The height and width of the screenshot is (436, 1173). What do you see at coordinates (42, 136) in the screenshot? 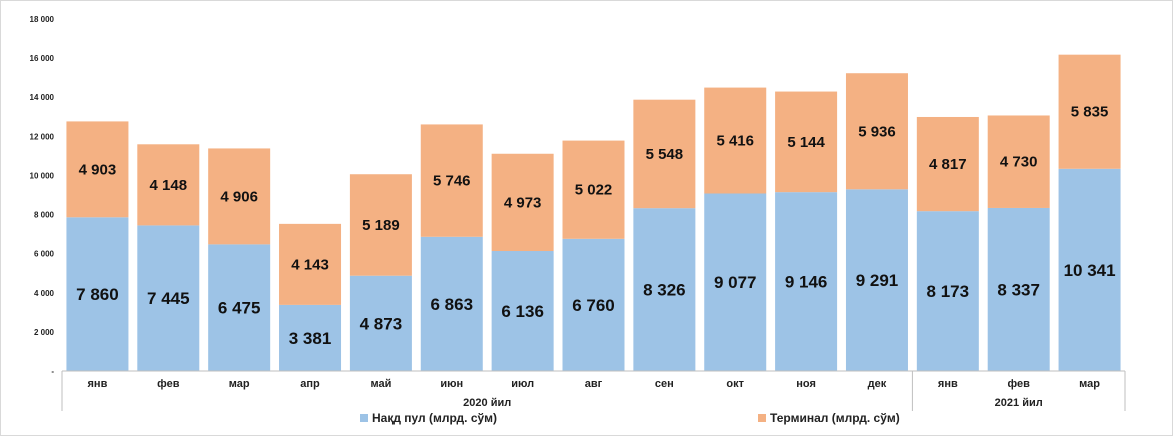
I see `y-tick-label: 12 000` at bounding box center [42, 136].